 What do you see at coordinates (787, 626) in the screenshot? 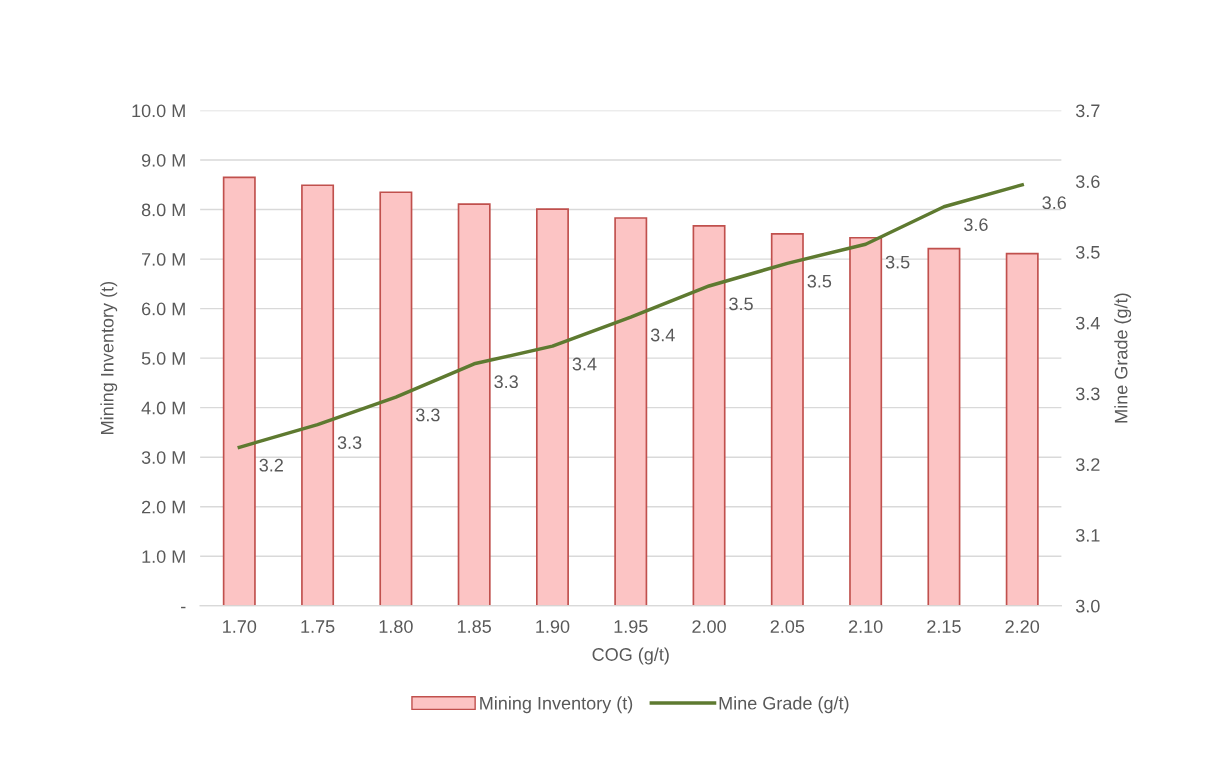
I see `x-tick-label: 2.05` at bounding box center [787, 626].